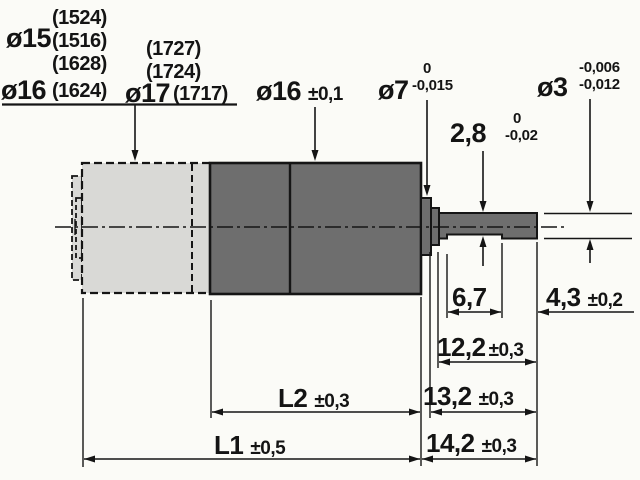  What do you see at coordinates (200, 94) in the screenshot?
I see `variant-ref-1717: (1717)` at bounding box center [200, 94].